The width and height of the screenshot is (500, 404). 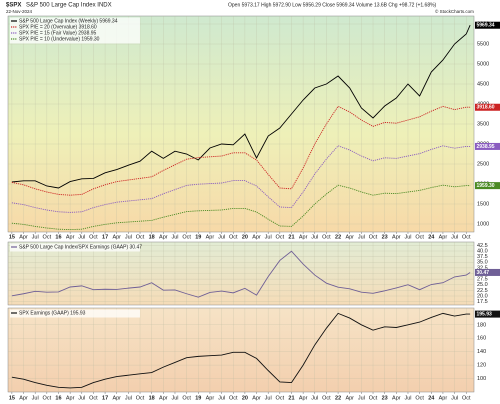 What do you see at coordinates (482, 285) in the screenshot?
I see `y-tick-label: 25.0` at bounding box center [482, 285].